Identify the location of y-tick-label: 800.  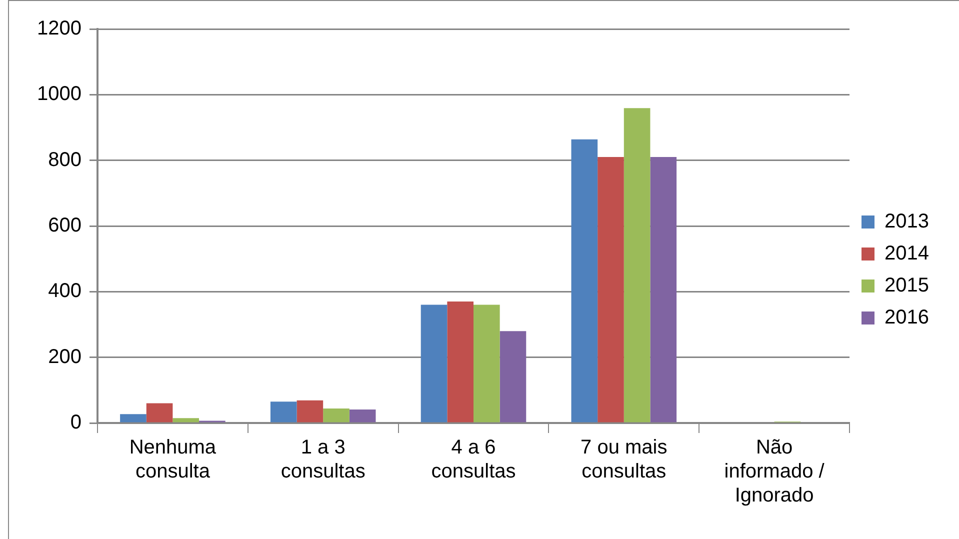
(65, 159).